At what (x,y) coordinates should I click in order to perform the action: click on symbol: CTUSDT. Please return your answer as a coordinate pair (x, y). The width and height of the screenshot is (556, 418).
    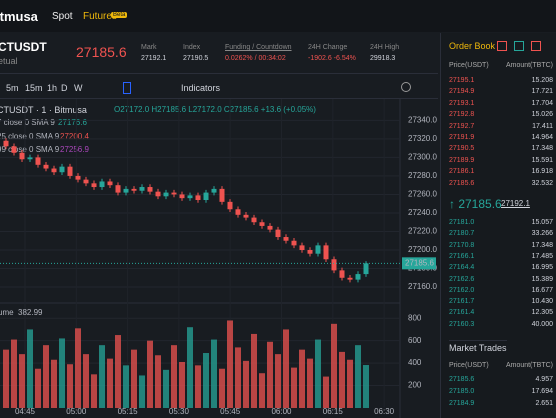
    Looking at the image, I should click on (23, 47).